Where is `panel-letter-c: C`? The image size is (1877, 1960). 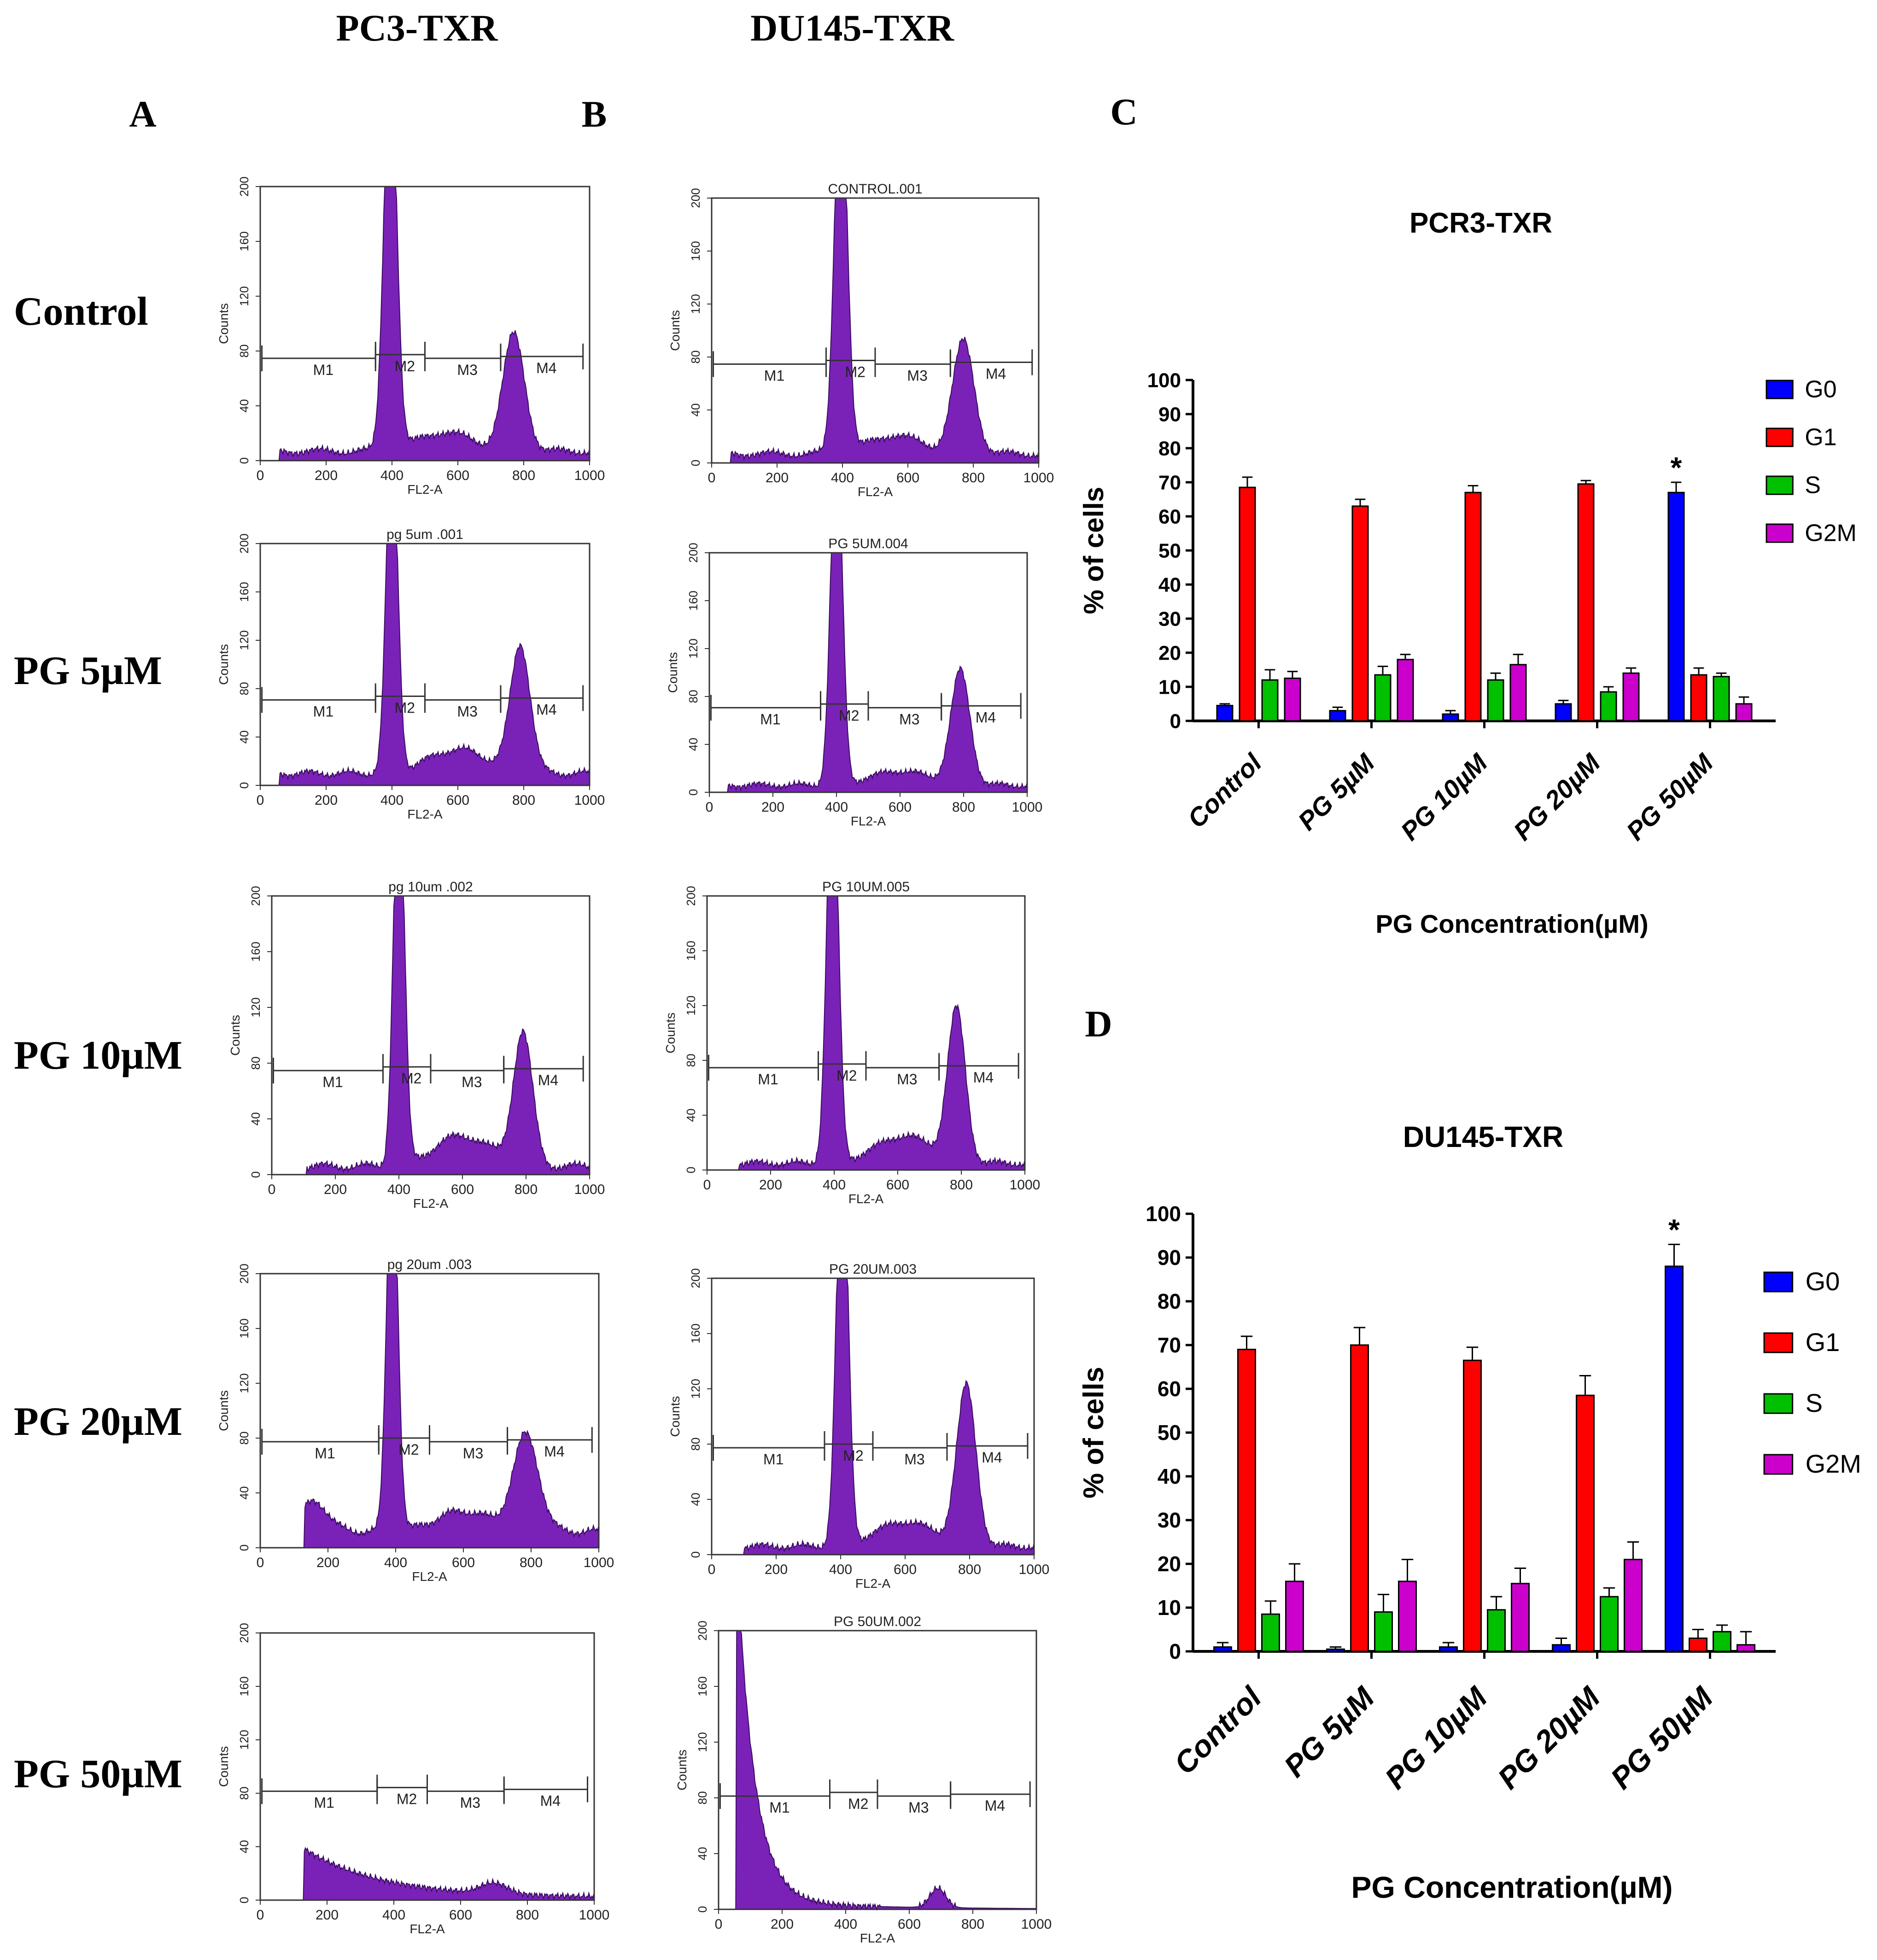 panel-letter-c: C is located at coordinates (1123, 112).